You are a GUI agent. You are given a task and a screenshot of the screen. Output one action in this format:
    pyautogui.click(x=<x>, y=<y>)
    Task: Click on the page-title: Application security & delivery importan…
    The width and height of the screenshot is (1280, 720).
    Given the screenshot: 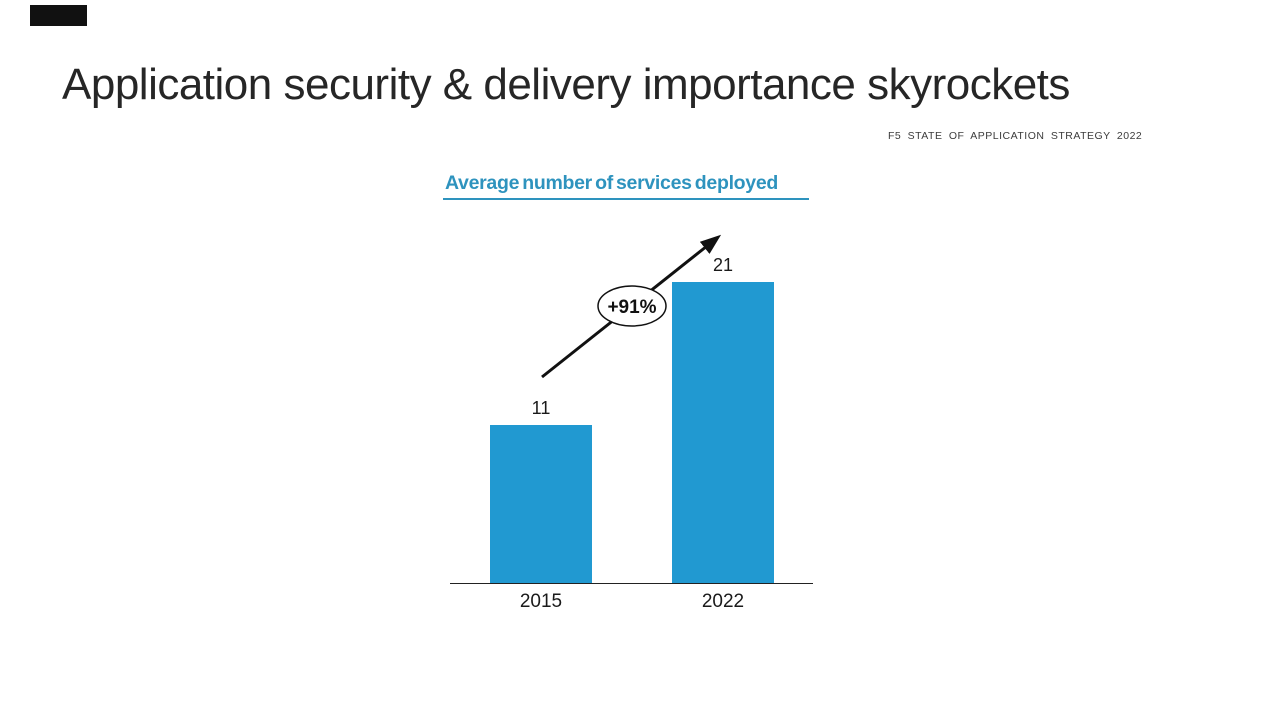 What is the action you would take?
    pyautogui.click(x=566, y=84)
    